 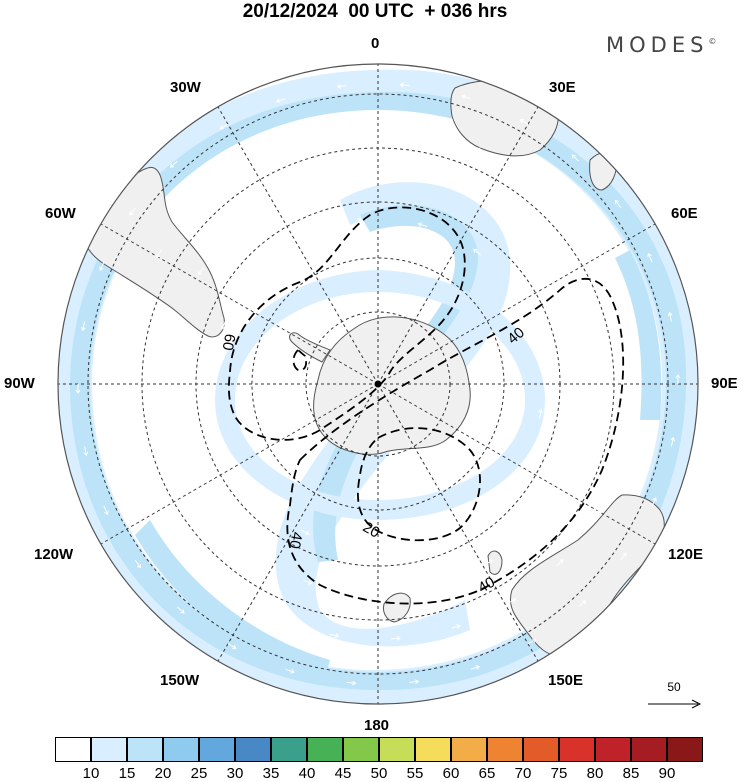 I want to click on lon-label-120e: 120E, so click(x=686, y=554).